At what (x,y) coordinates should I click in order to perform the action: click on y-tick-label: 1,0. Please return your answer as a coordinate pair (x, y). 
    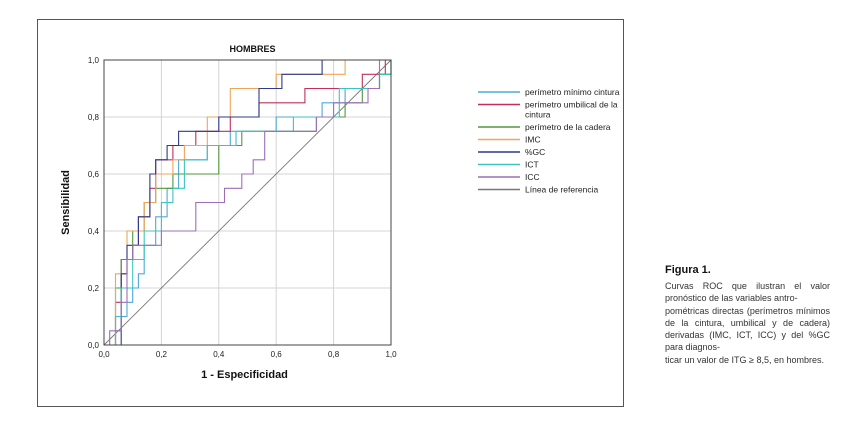
    Looking at the image, I should click on (94, 60).